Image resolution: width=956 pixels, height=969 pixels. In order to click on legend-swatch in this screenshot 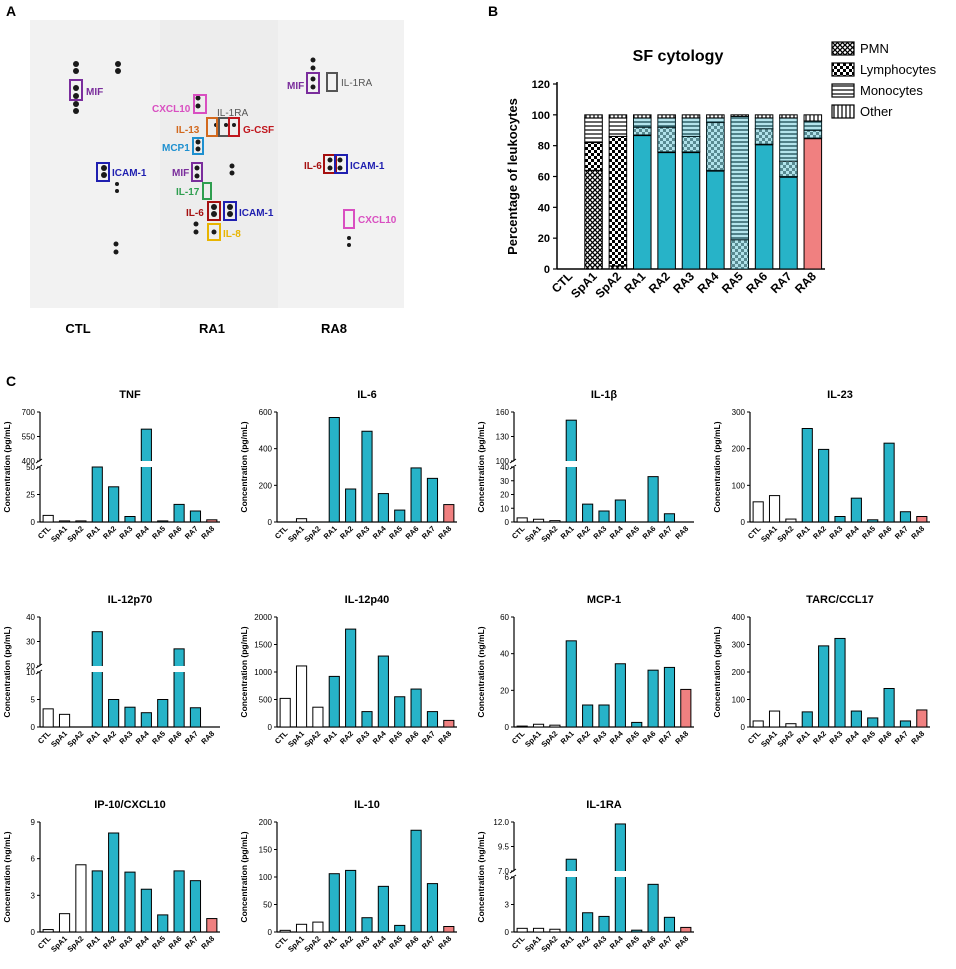, I will do `click(843, 48)`.